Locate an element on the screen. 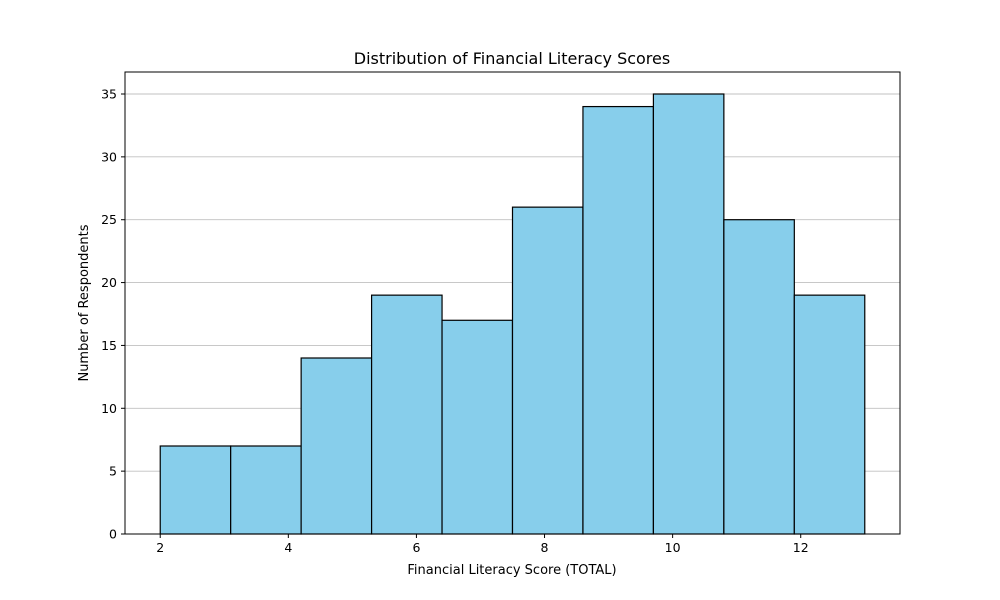 This screenshot has width=1000, height=600. y-axis-label: Number of Respondents is located at coordinates (84, 302).